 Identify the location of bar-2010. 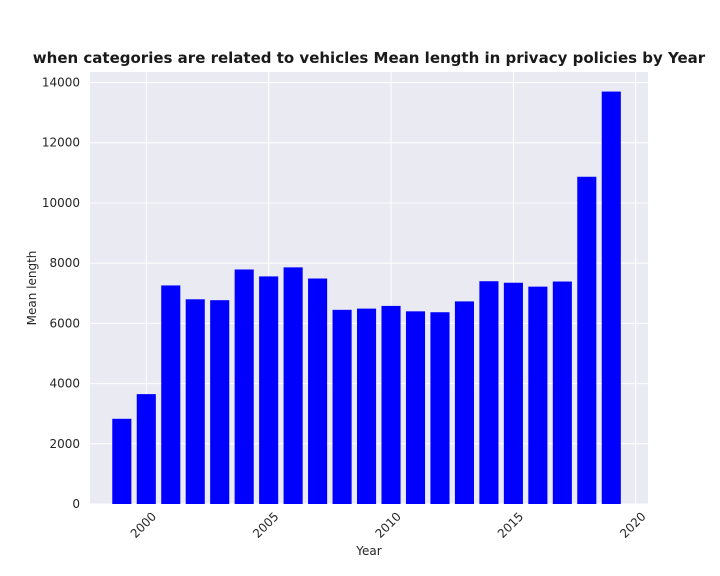
(391, 404).